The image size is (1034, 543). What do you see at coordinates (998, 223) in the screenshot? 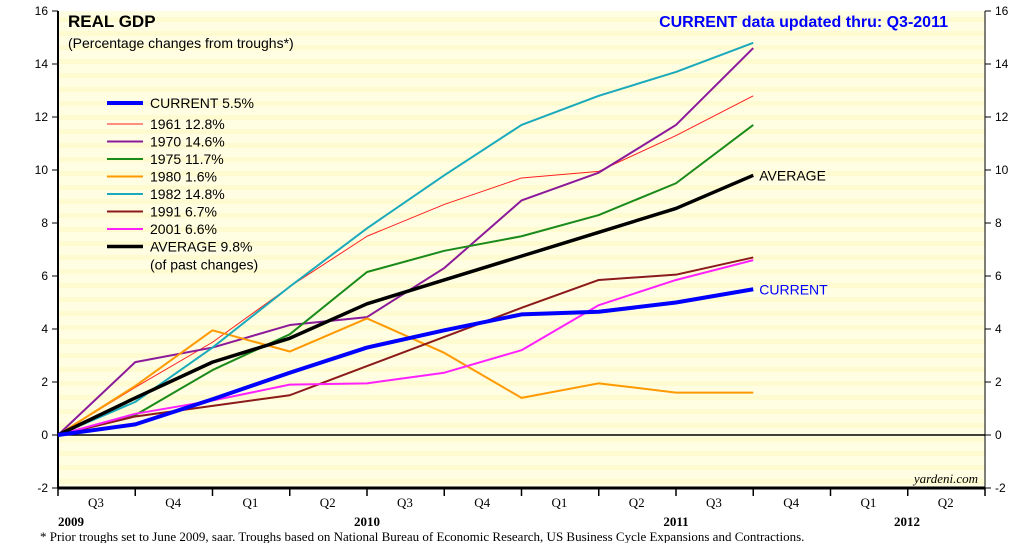
I see `y-tick-label-right: 8` at bounding box center [998, 223].